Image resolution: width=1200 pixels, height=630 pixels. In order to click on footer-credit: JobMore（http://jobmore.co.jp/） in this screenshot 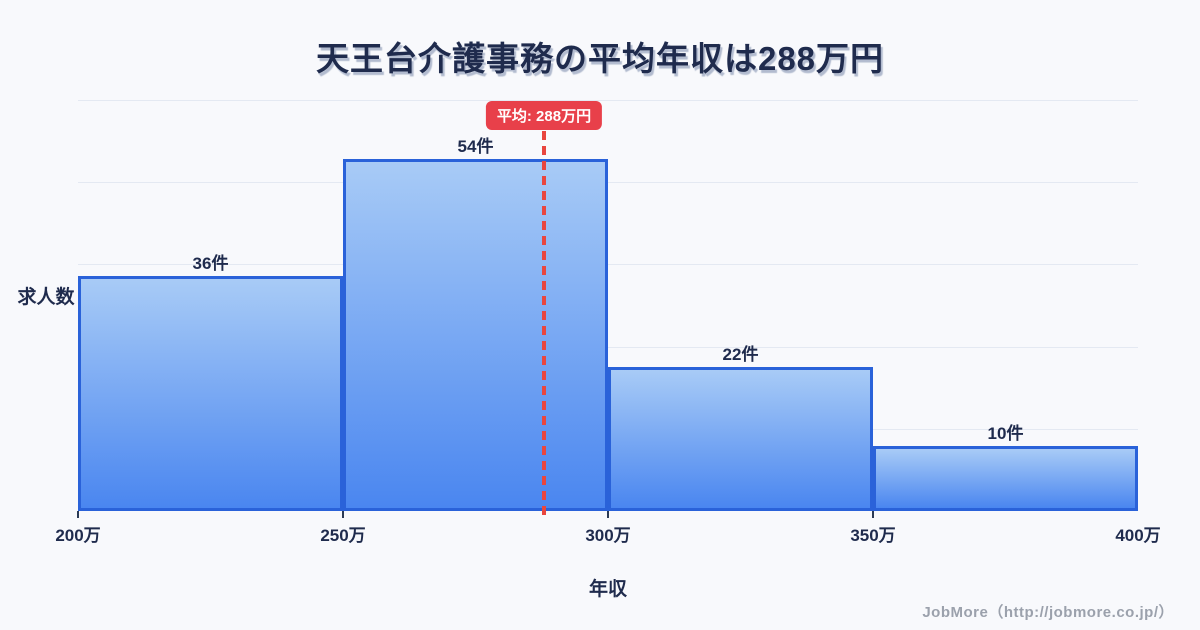, I will do `click(1048, 612)`.